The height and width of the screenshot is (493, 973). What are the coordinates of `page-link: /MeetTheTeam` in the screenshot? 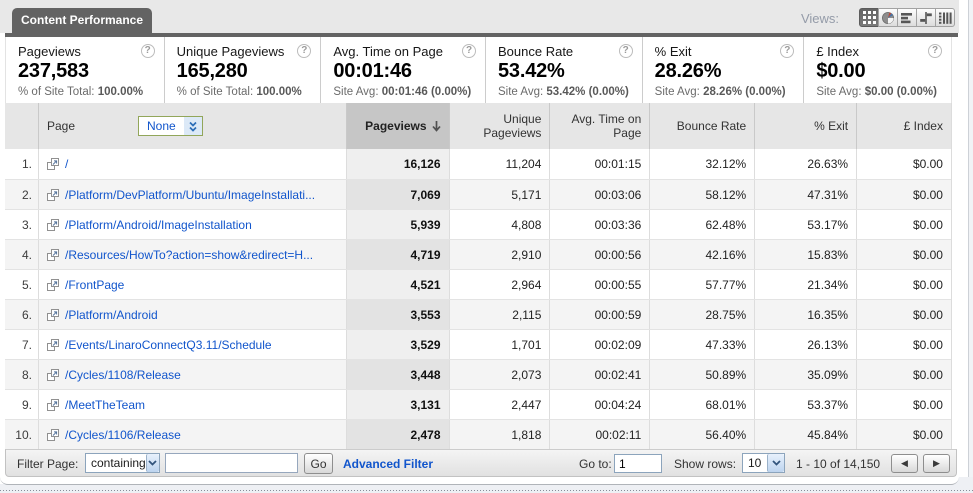 It's located at (105, 404).